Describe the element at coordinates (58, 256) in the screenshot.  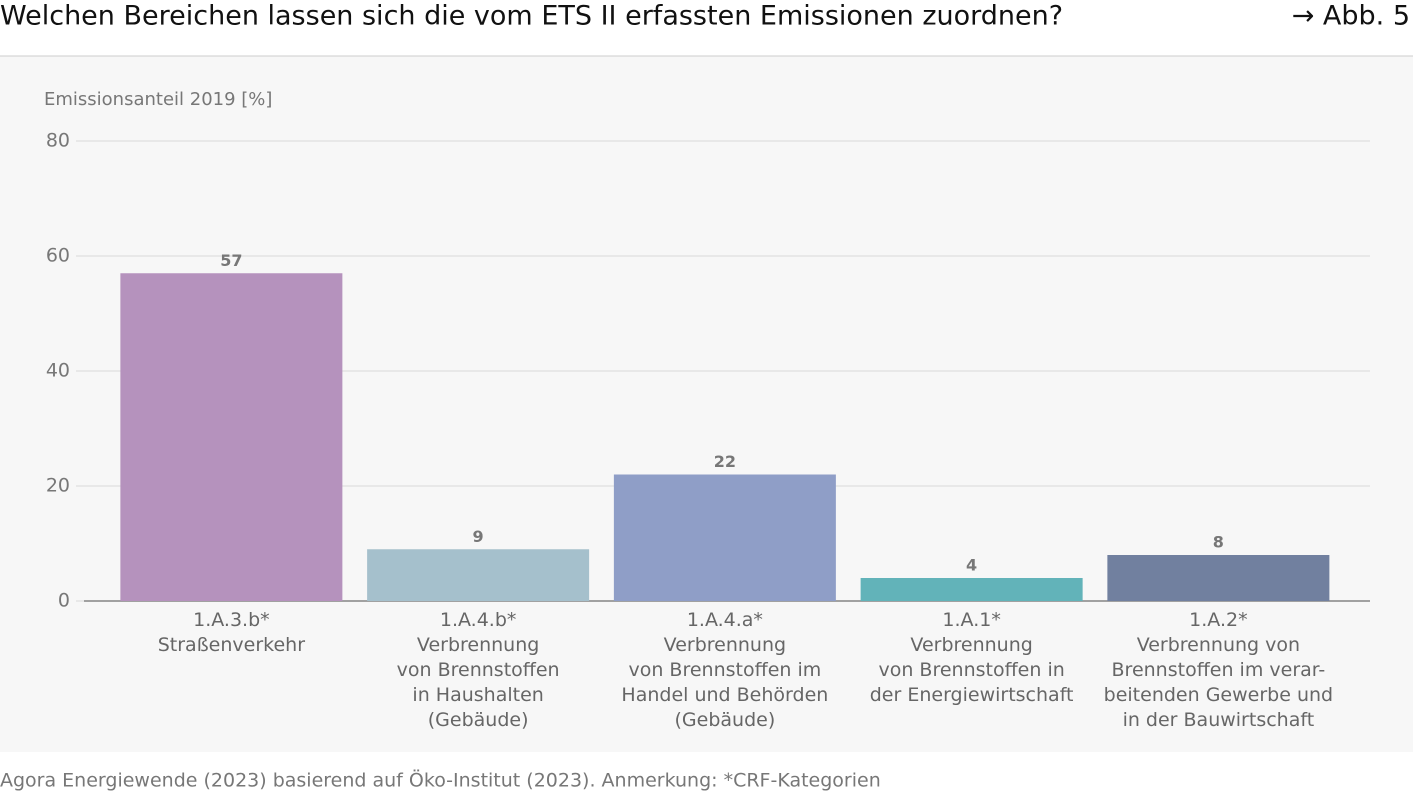
I see `y-tick-label: 60` at that location.